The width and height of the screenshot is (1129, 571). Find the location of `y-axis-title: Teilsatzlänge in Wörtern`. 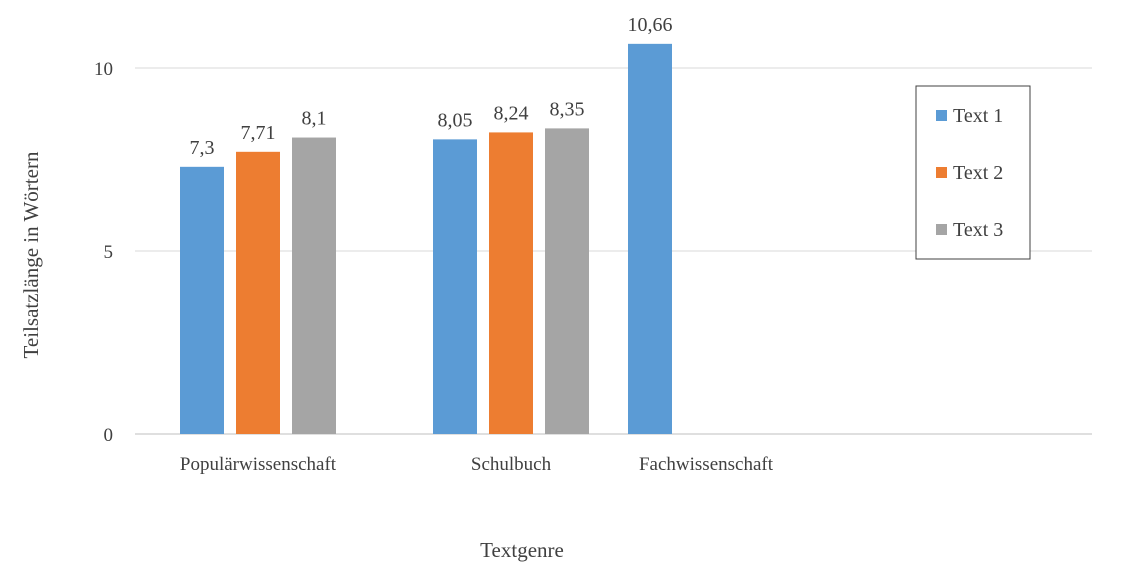

y-axis-title: Teilsatzlänge in Wörtern is located at coordinates (31, 254).